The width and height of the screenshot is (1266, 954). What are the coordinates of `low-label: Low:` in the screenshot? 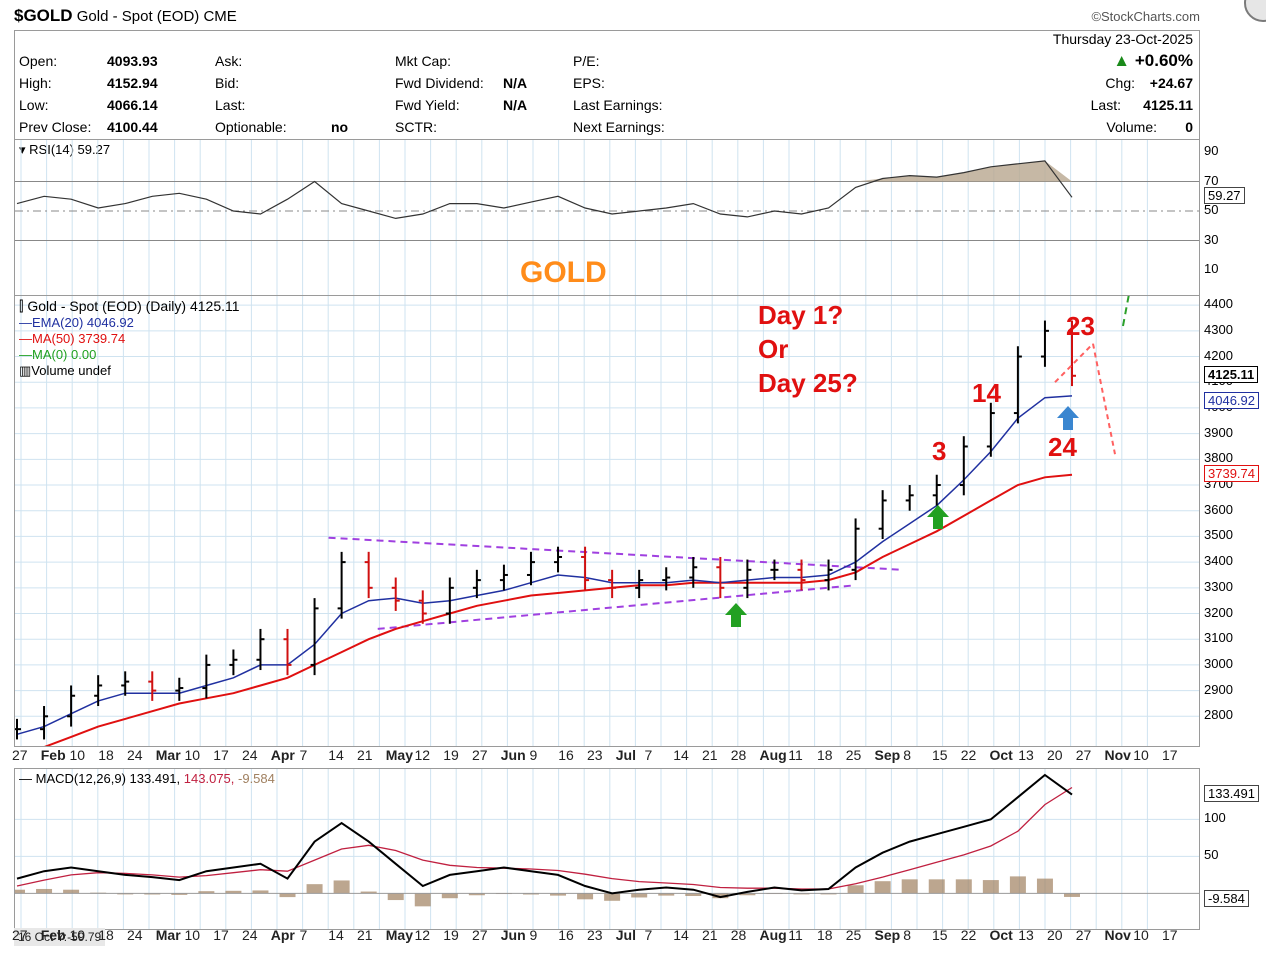 It's located at (34, 105).